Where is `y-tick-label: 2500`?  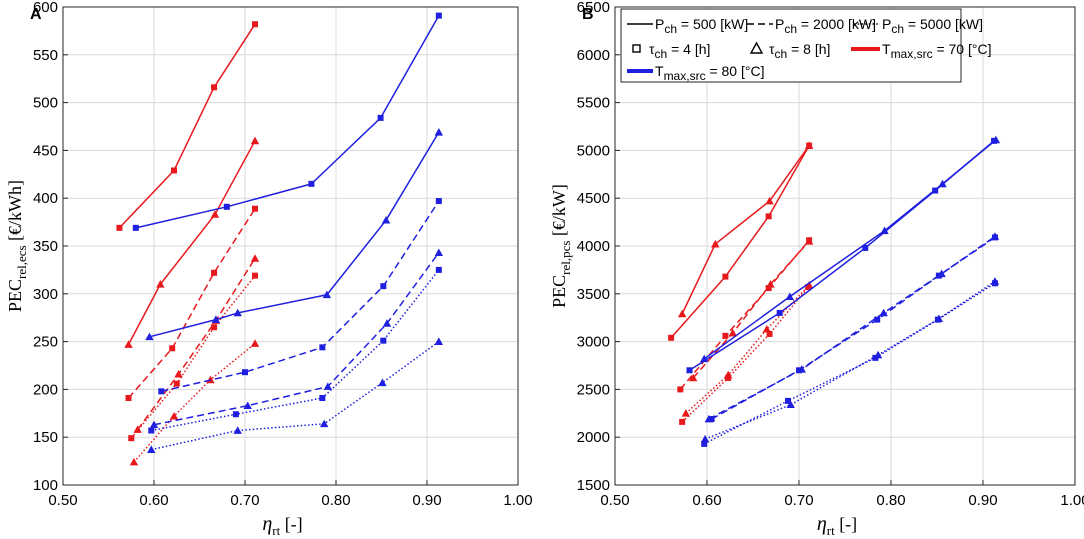
y-tick-label: 2500 is located at coordinates (593, 389).